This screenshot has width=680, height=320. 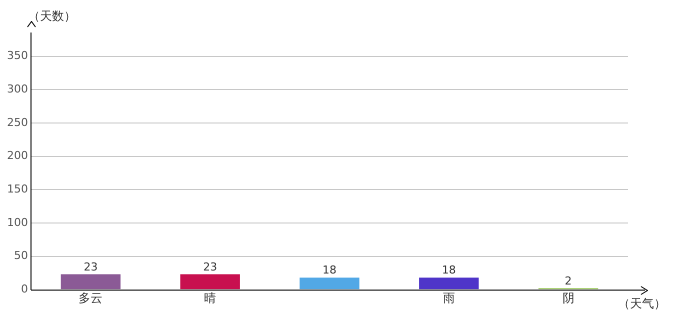 What do you see at coordinates (24, 289) in the screenshot?
I see `y-tick-label: 0` at bounding box center [24, 289].